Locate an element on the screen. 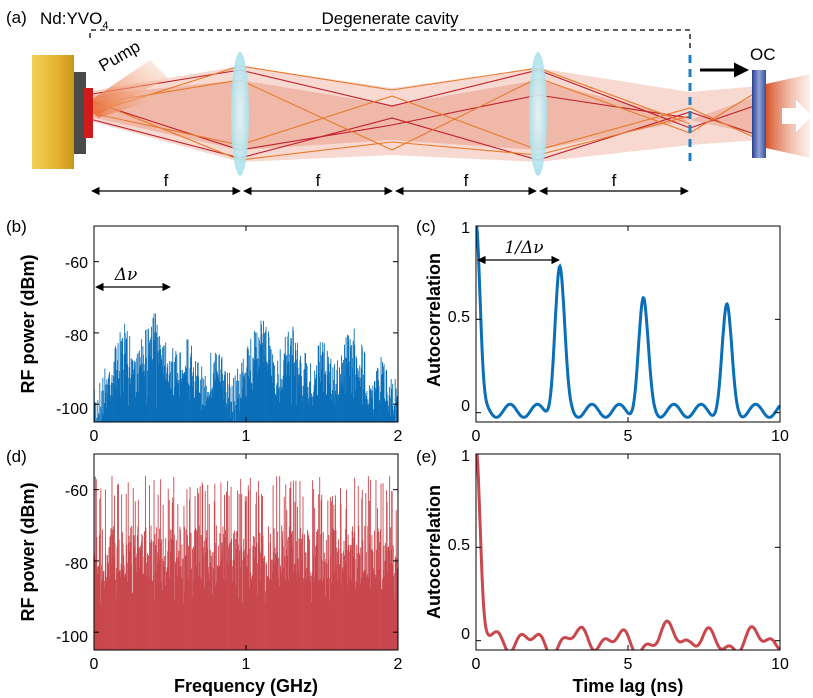  ytick-b-2: -100 is located at coordinates (72, 409).